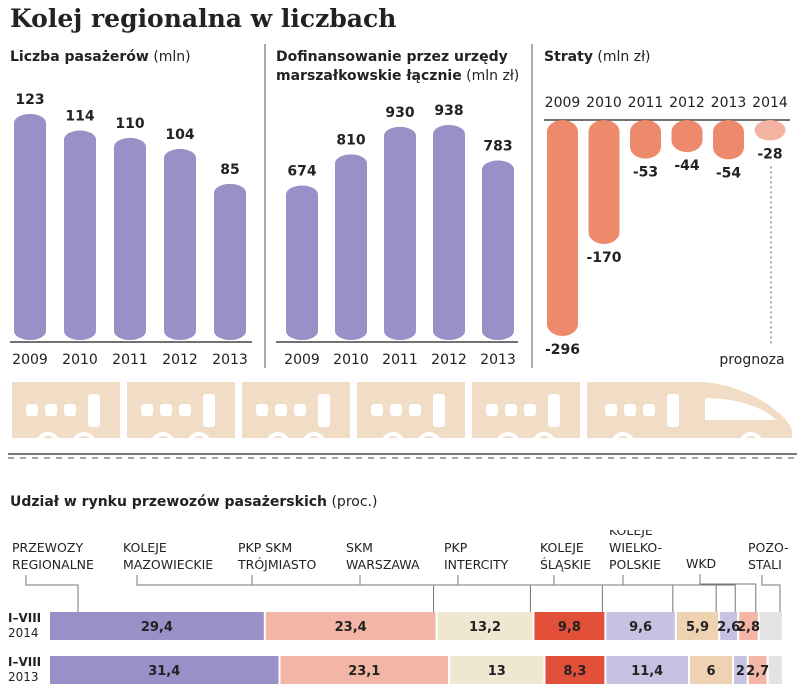  Describe the element at coordinates (53, 564) in the screenshot. I see `company-label: REGIONALNE` at that location.